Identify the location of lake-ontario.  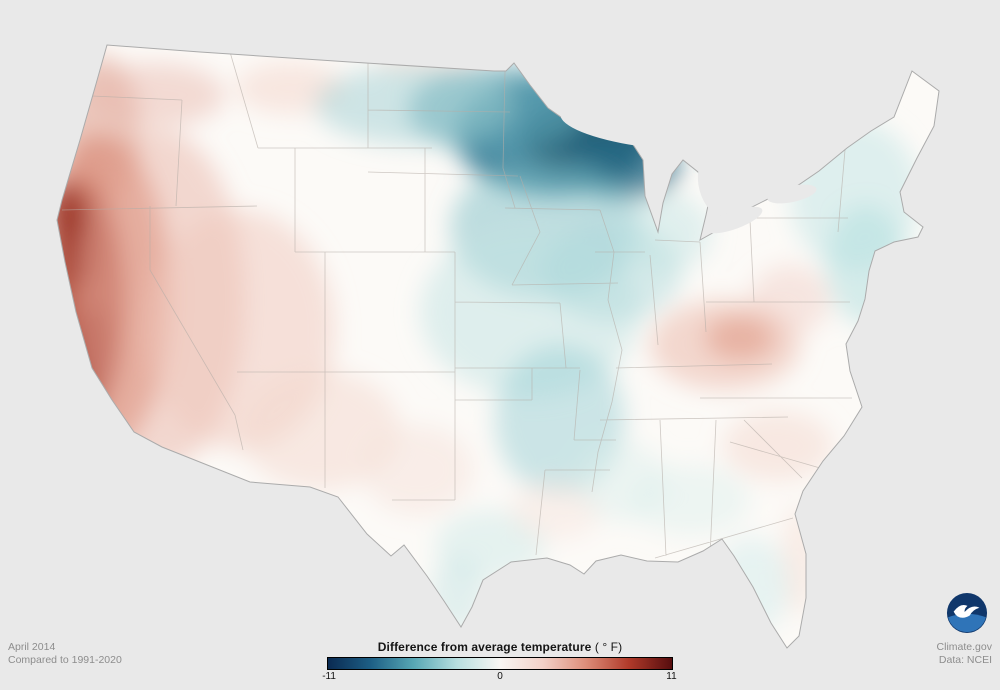
(792, 194).